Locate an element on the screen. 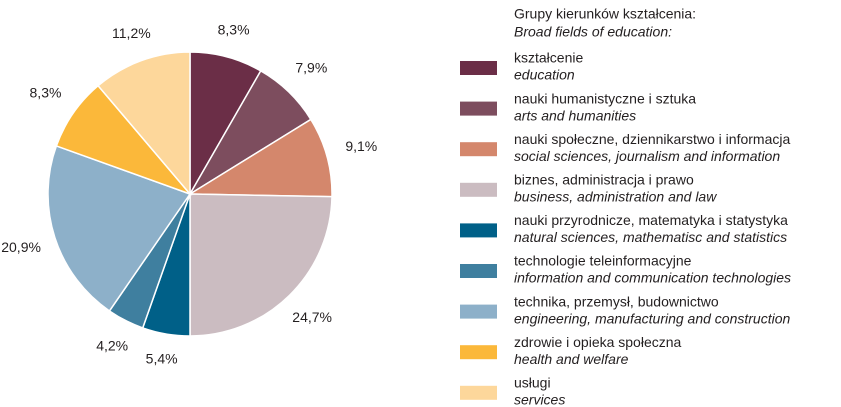 The height and width of the screenshot is (407, 841). legend-title: Grupy kierunków kształcenia: is located at coordinates (605, 14).